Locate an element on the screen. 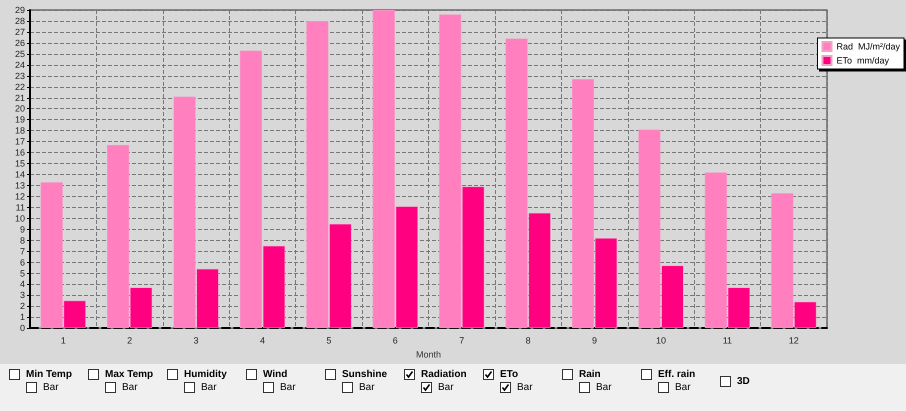 This screenshot has width=906, height=411. y-tick-label: 5 is located at coordinates (22, 273).